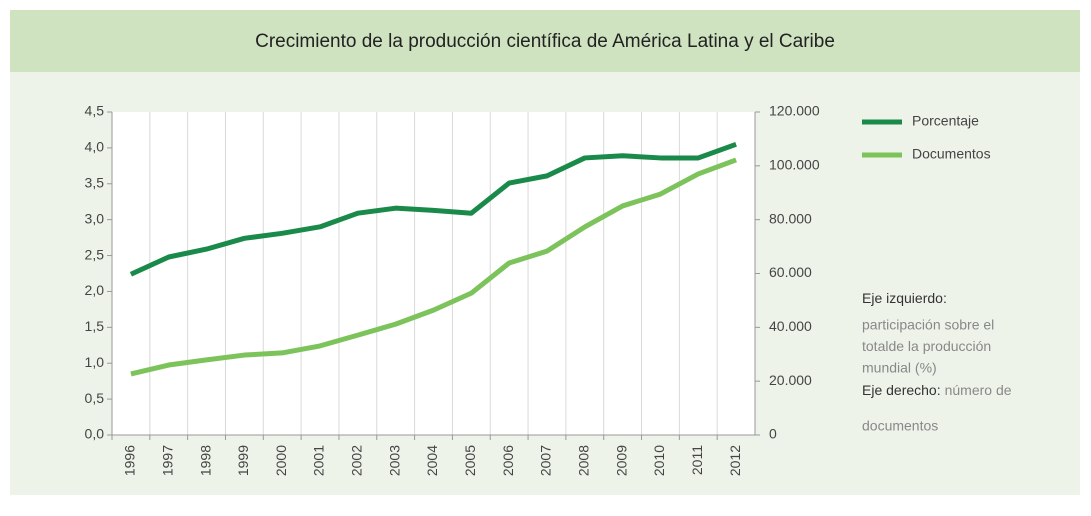 The height and width of the screenshot is (516, 1091). I want to click on annotation-text: mundial (%), so click(899, 368).